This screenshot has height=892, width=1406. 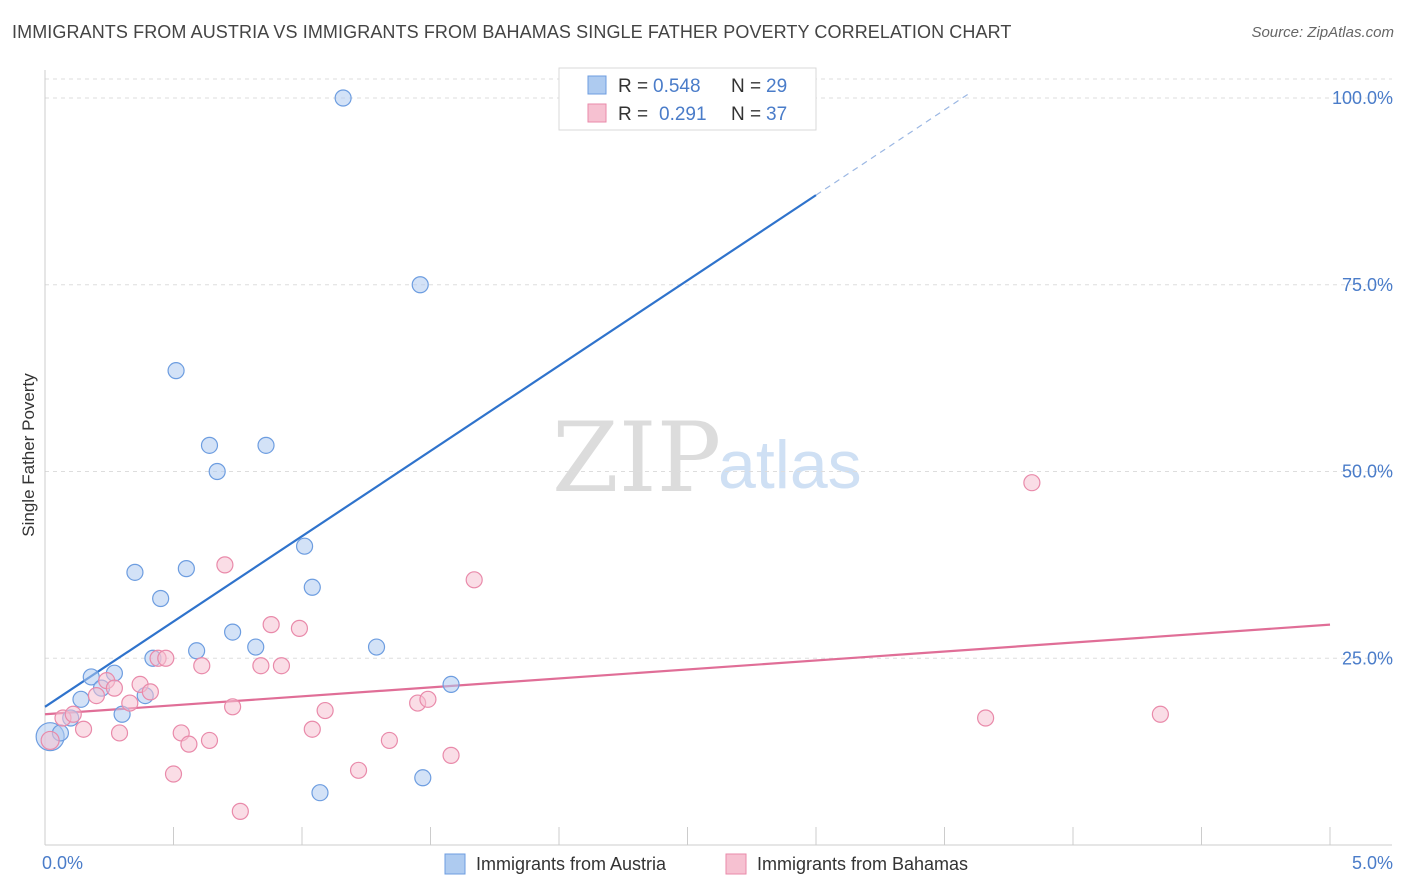 What do you see at coordinates (597, 113) in the screenshot?
I see `legend-swatch-bahamas` at bounding box center [597, 113].